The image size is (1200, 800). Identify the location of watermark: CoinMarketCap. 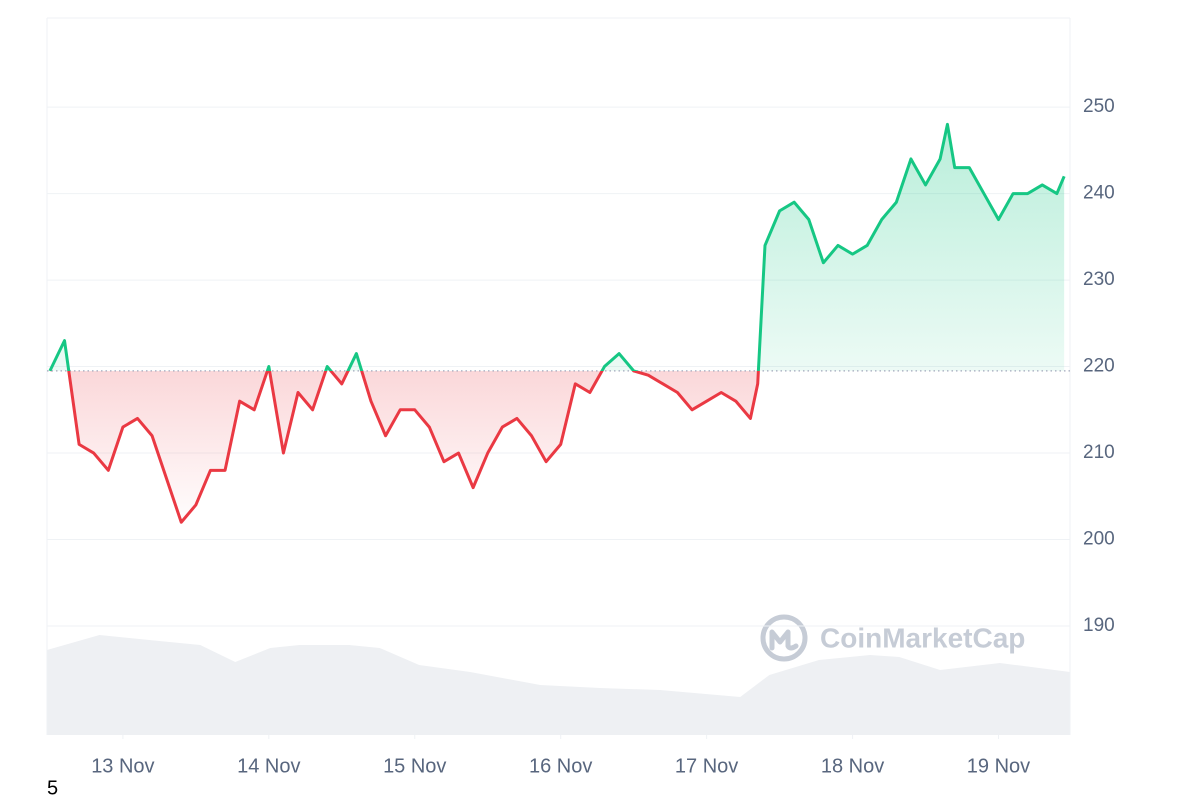
(922, 637).